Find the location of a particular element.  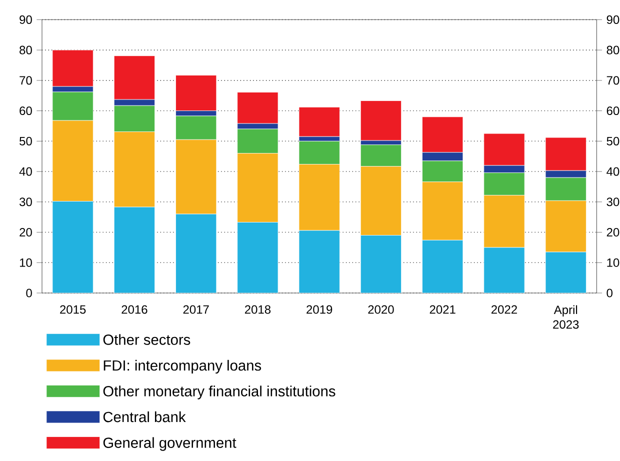

x-tick-label: 2015 is located at coordinates (73, 309).